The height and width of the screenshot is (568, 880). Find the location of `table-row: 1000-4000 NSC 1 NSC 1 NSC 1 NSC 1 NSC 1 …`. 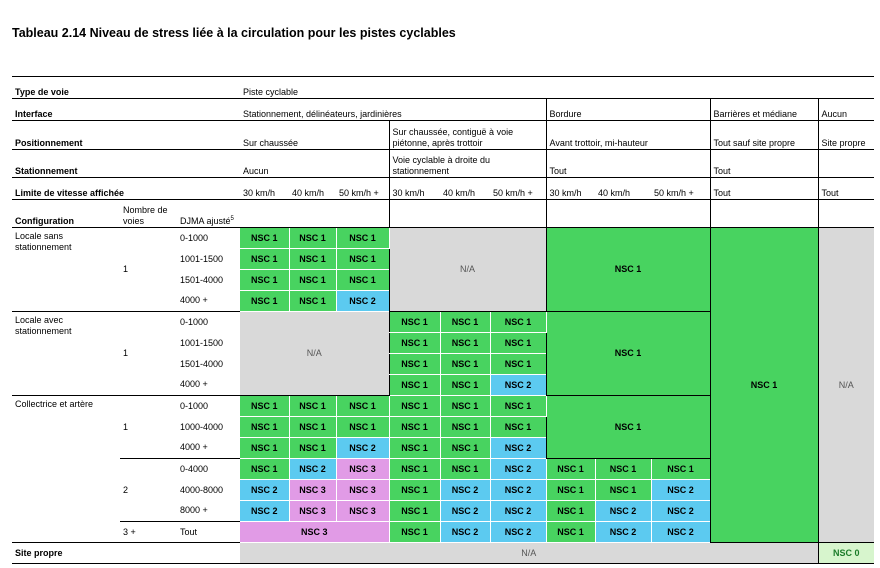

table-row: 1000-4000 NSC 1 NSC 1 NSC 1 NSC 1 NSC 1 … is located at coordinates (443, 427).